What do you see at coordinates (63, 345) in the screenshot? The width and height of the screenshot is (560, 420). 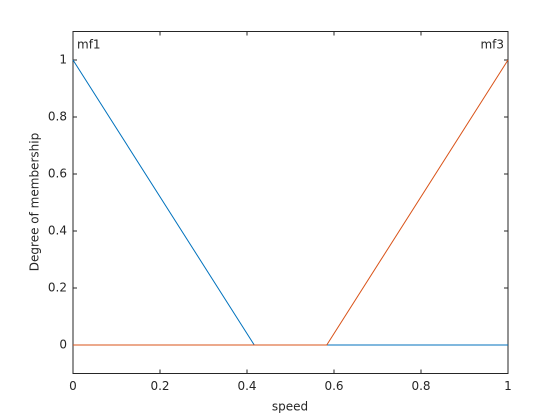 I see `y-tick-label: 0` at bounding box center [63, 345].